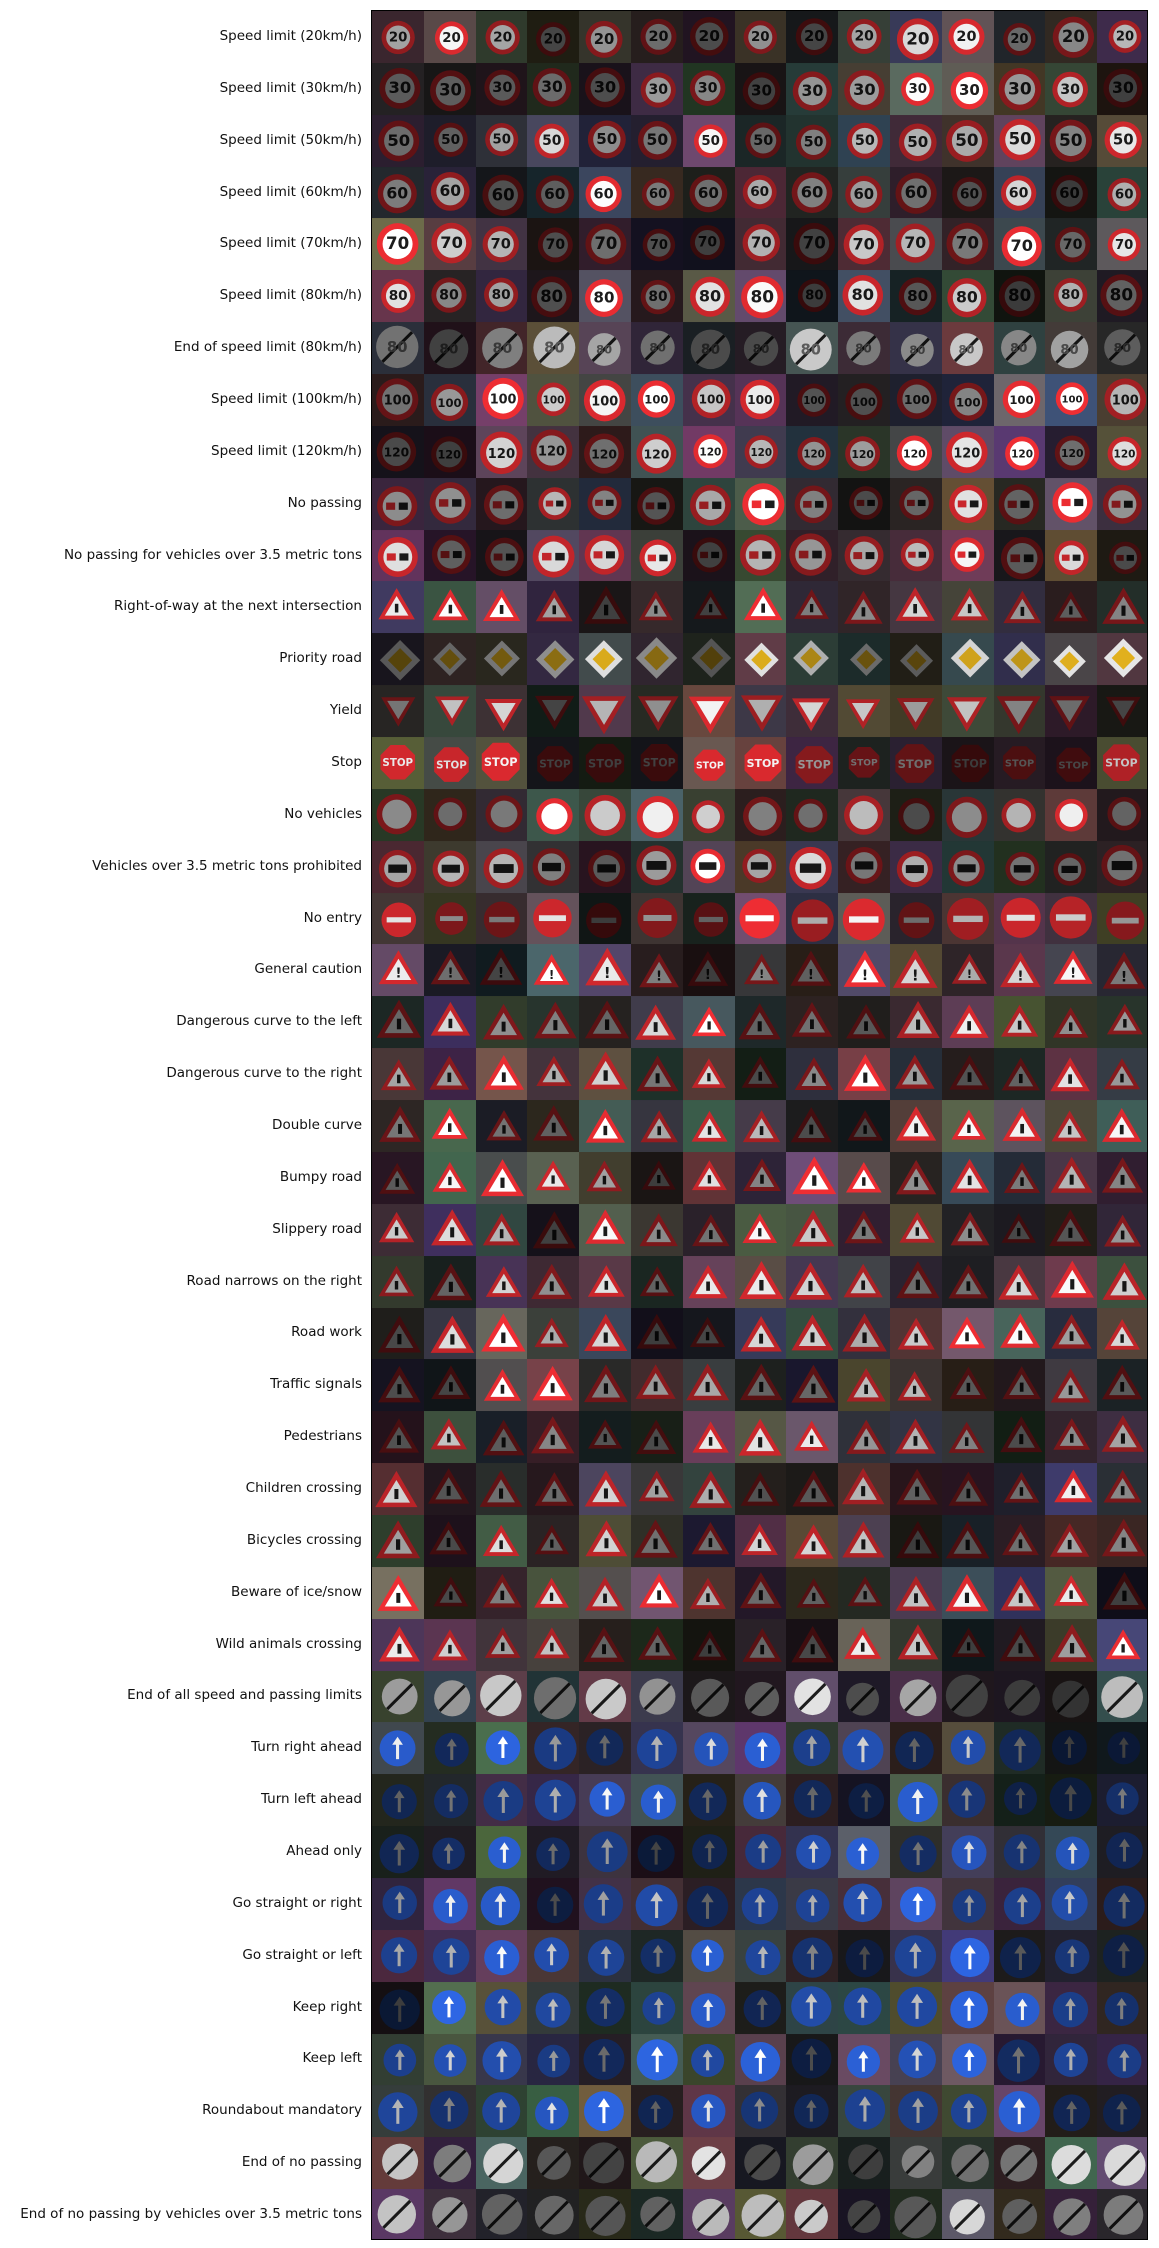  Describe the element at coordinates (290, 191) in the screenshot. I see `row-label: Speed limit (60km/h)` at that location.